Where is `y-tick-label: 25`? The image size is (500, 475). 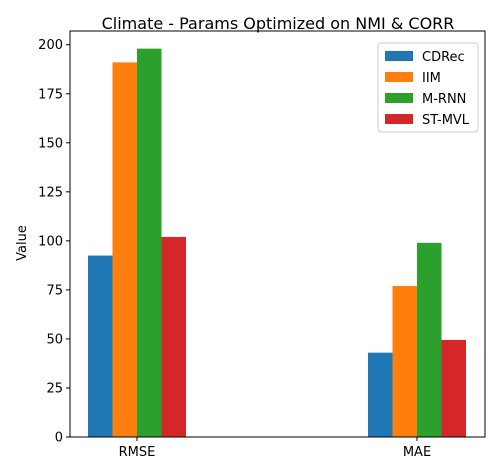 y-tick-label: 25 is located at coordinates (54, 388).